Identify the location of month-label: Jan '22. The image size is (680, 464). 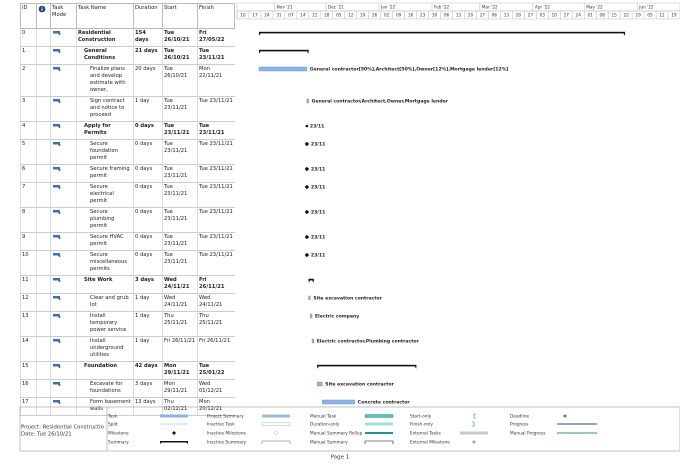
(388, 6).